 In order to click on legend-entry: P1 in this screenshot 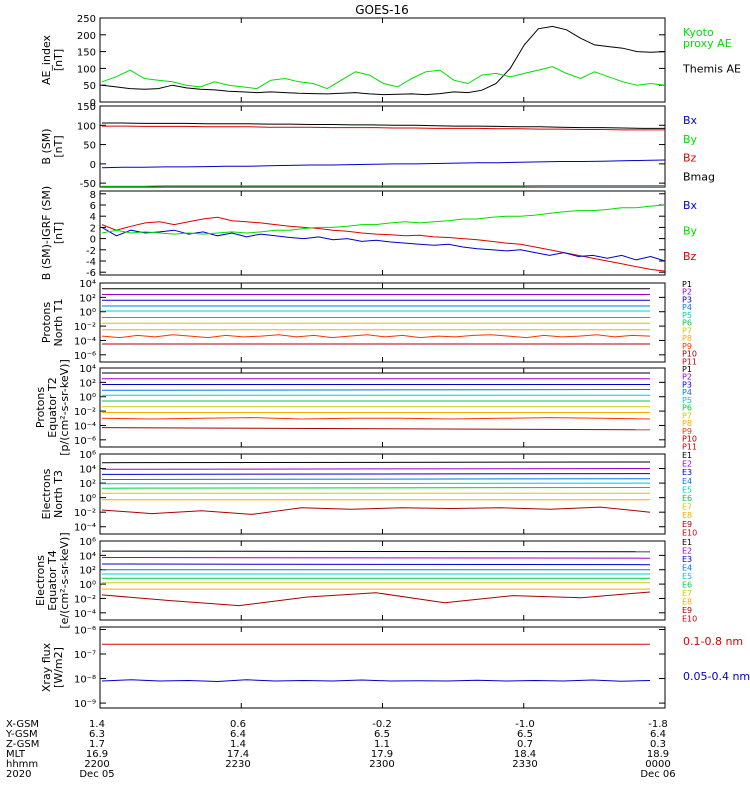, I will do `click(687, 369)`.